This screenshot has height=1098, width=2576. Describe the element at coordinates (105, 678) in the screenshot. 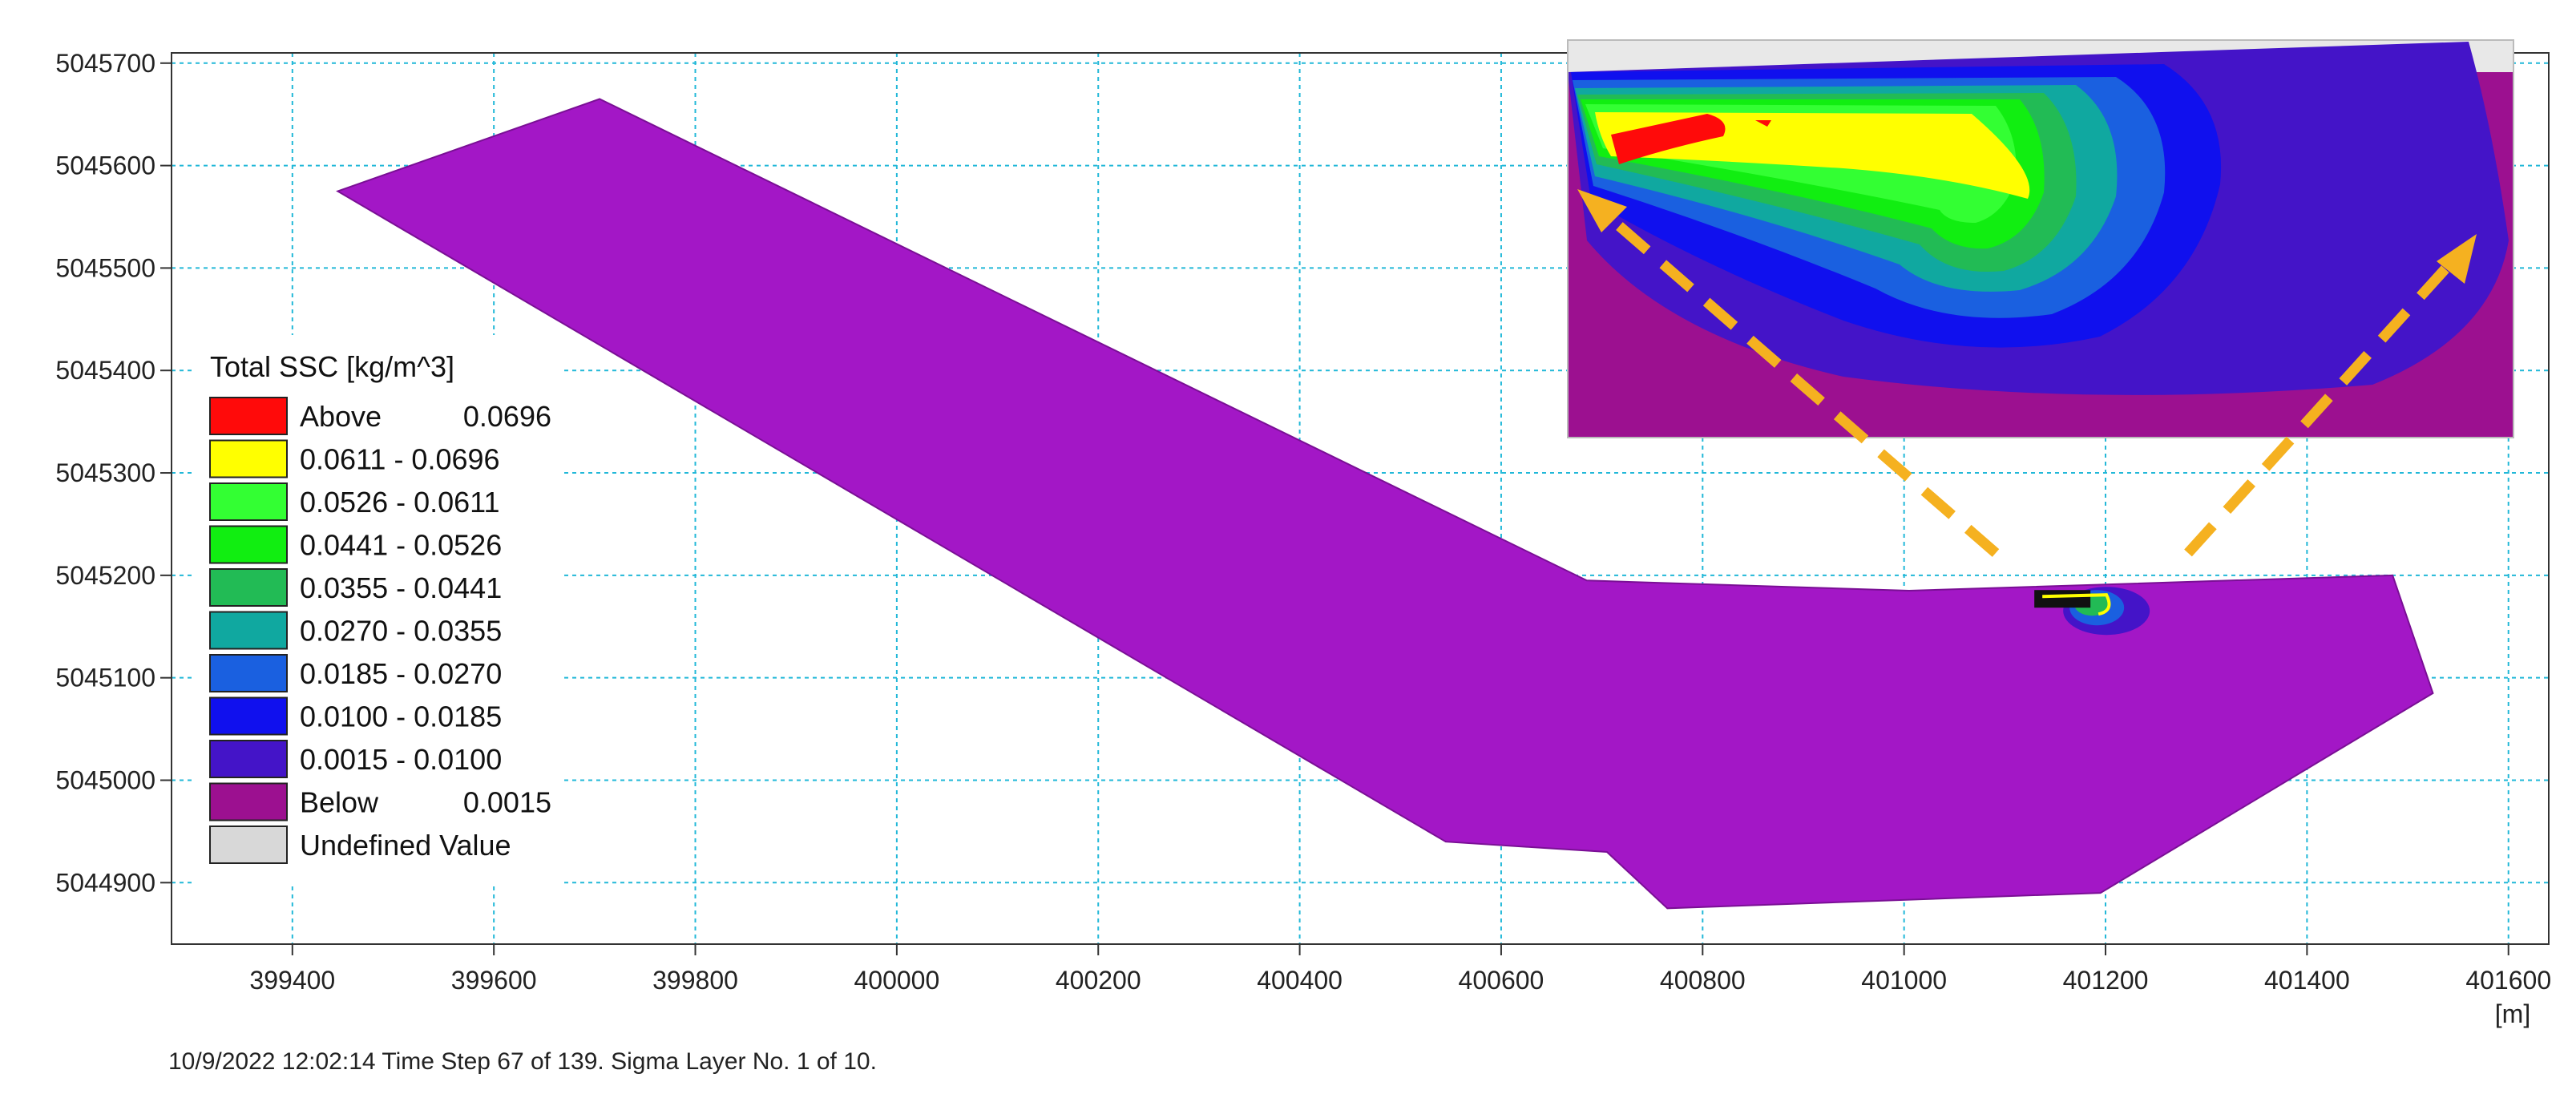

I see `y-tick-label: 5045100` at that location.